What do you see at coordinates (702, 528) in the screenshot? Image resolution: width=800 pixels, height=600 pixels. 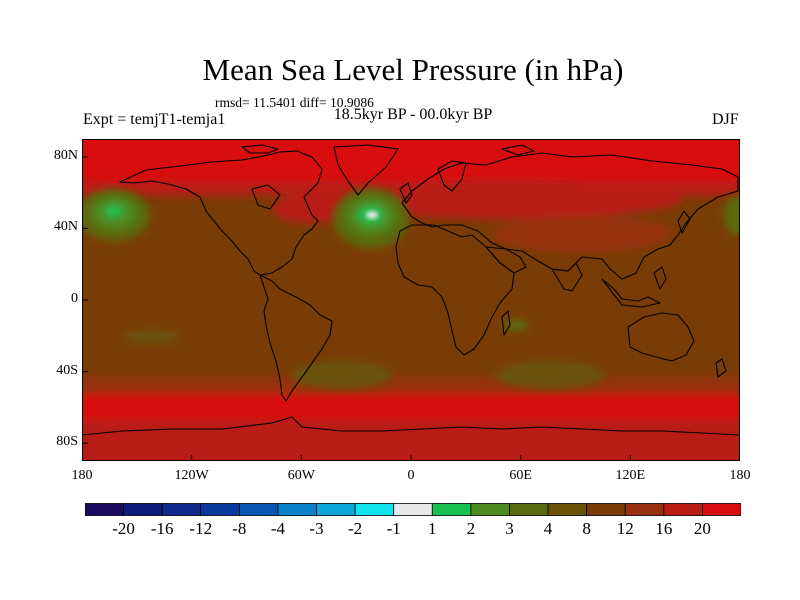 I see `colorbar-label: 20` at bounding box center [702, 528].